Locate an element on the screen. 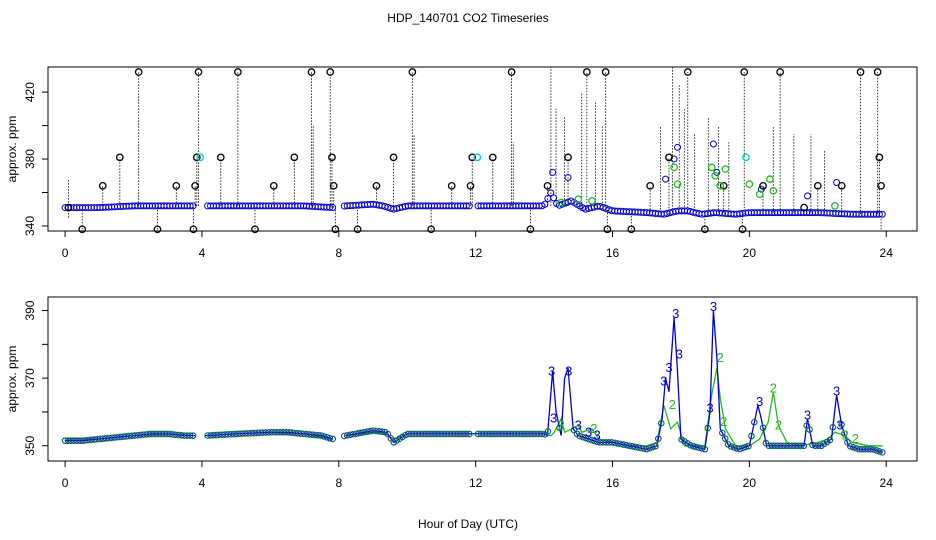 Image resolution: width=936 pixels, height=540 pixels. bottom-y-axis: 350 370 390 is located at coordinates (36, 378).